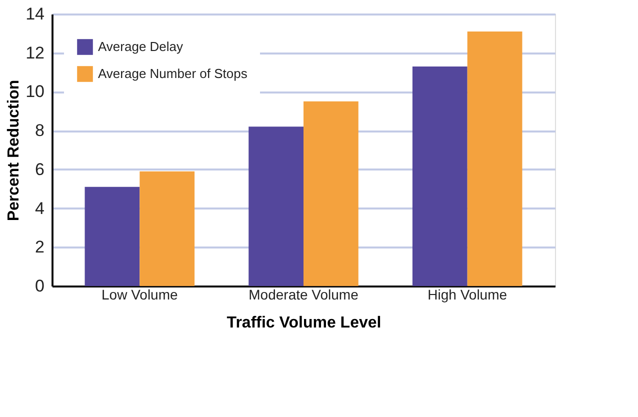  I want to click on y-tick-label: 0, so click(39, 286).